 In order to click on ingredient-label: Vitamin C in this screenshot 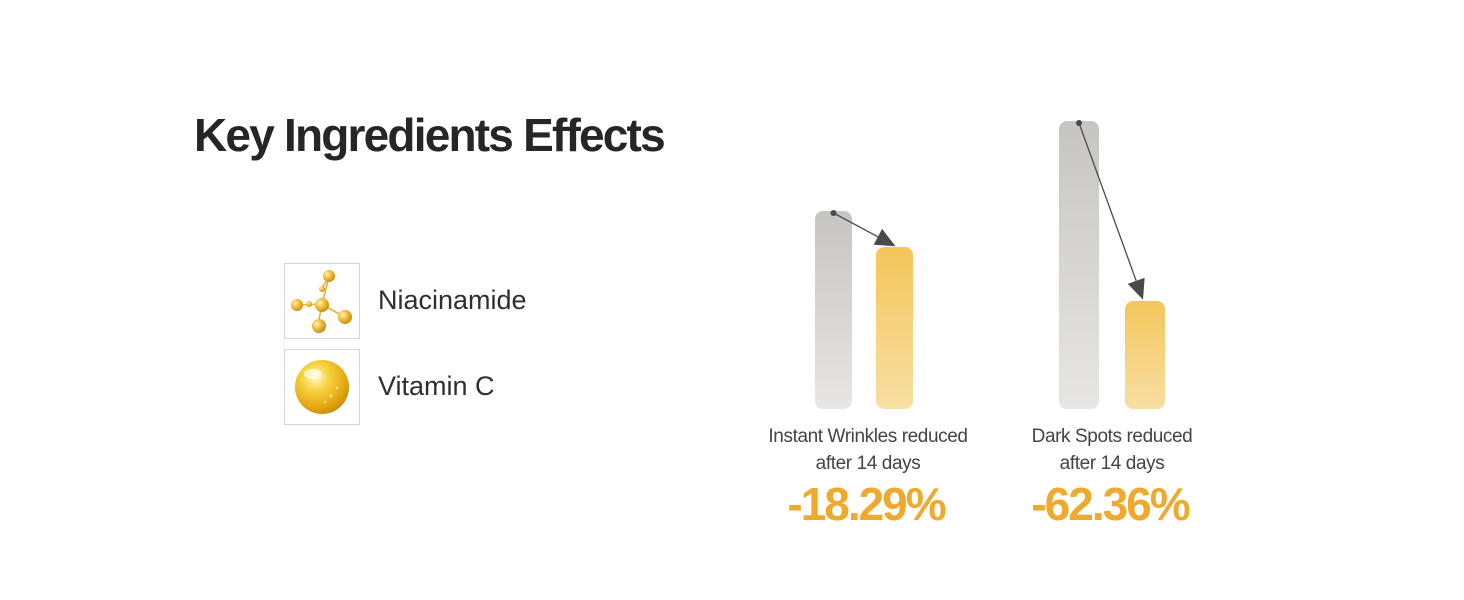, I will do `click(436, 386)`.